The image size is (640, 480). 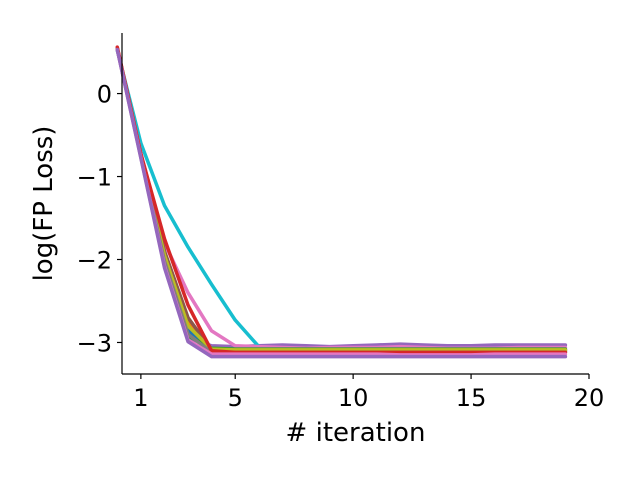 What do you see at coordinates (235, 398) in the screenshot?
I see `x-tick-label: 5` at bounding box center [235, 398].